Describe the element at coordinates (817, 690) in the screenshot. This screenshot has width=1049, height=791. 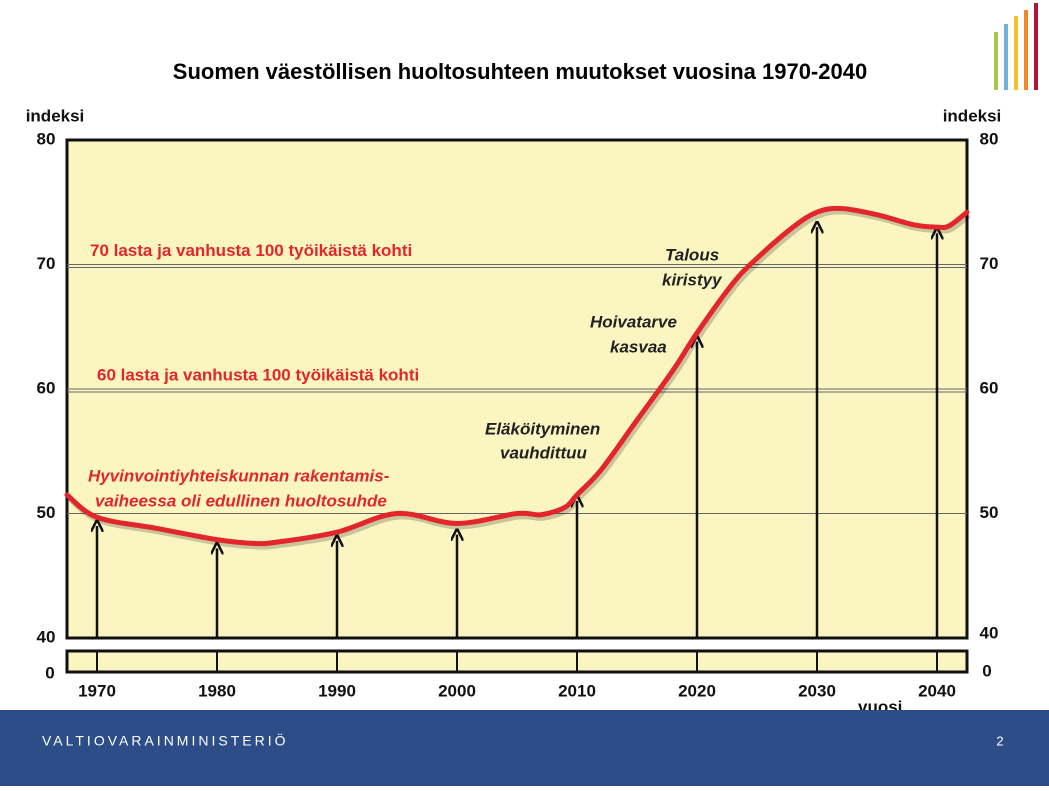
I see `x-tick-label: 2030` at that location.